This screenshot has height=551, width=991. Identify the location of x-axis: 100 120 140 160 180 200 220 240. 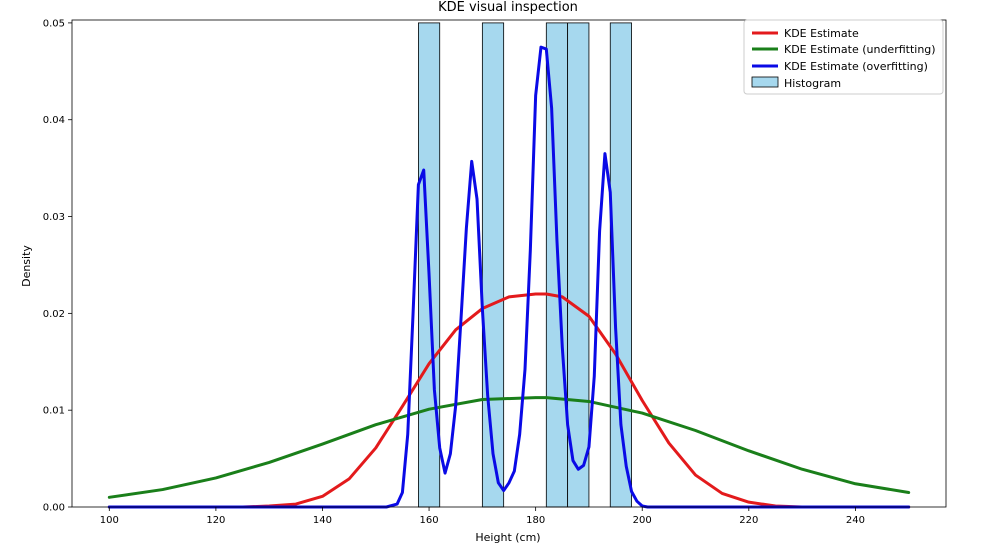
(482, 516).